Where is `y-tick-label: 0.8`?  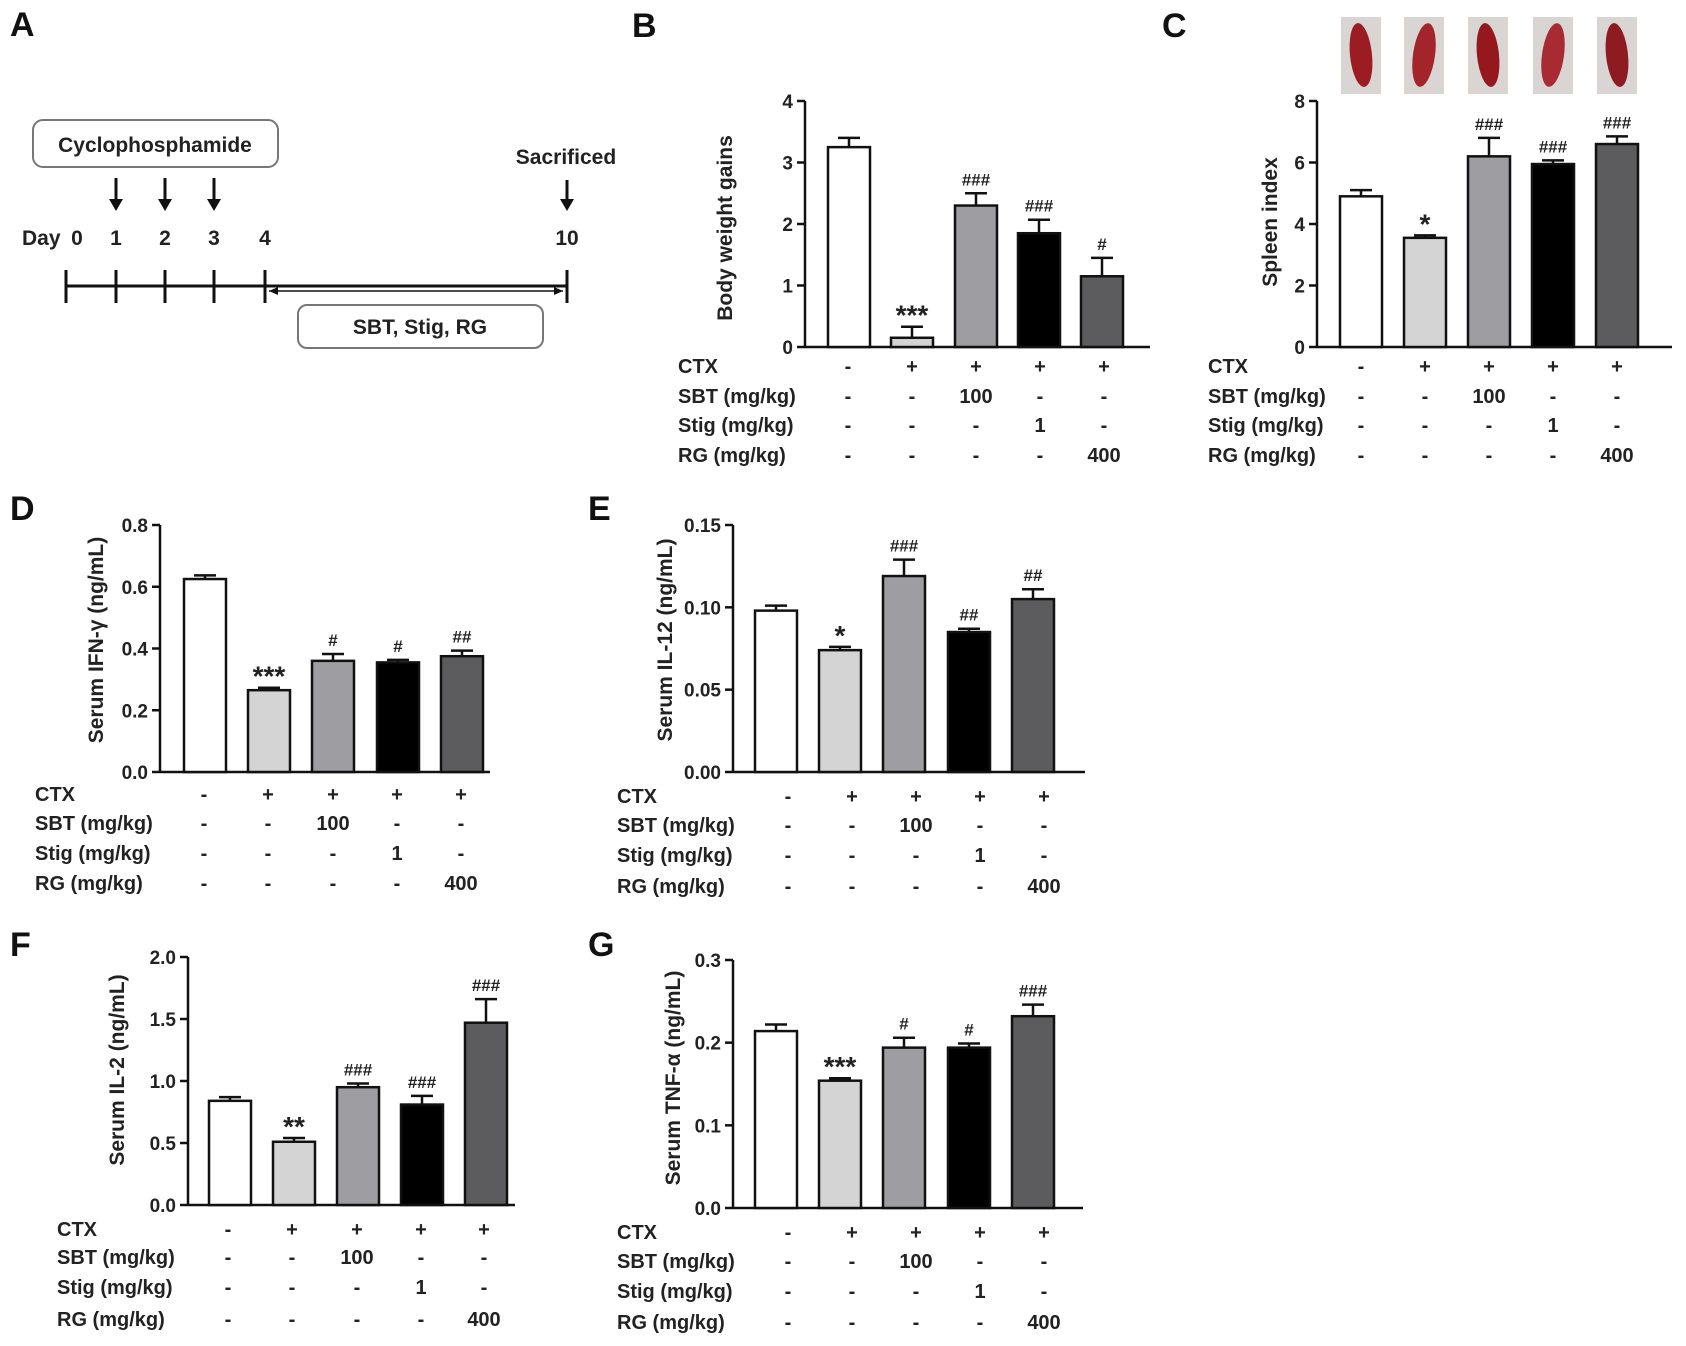 y-tick-label: 0.8 is located at coordinates (135, 526).